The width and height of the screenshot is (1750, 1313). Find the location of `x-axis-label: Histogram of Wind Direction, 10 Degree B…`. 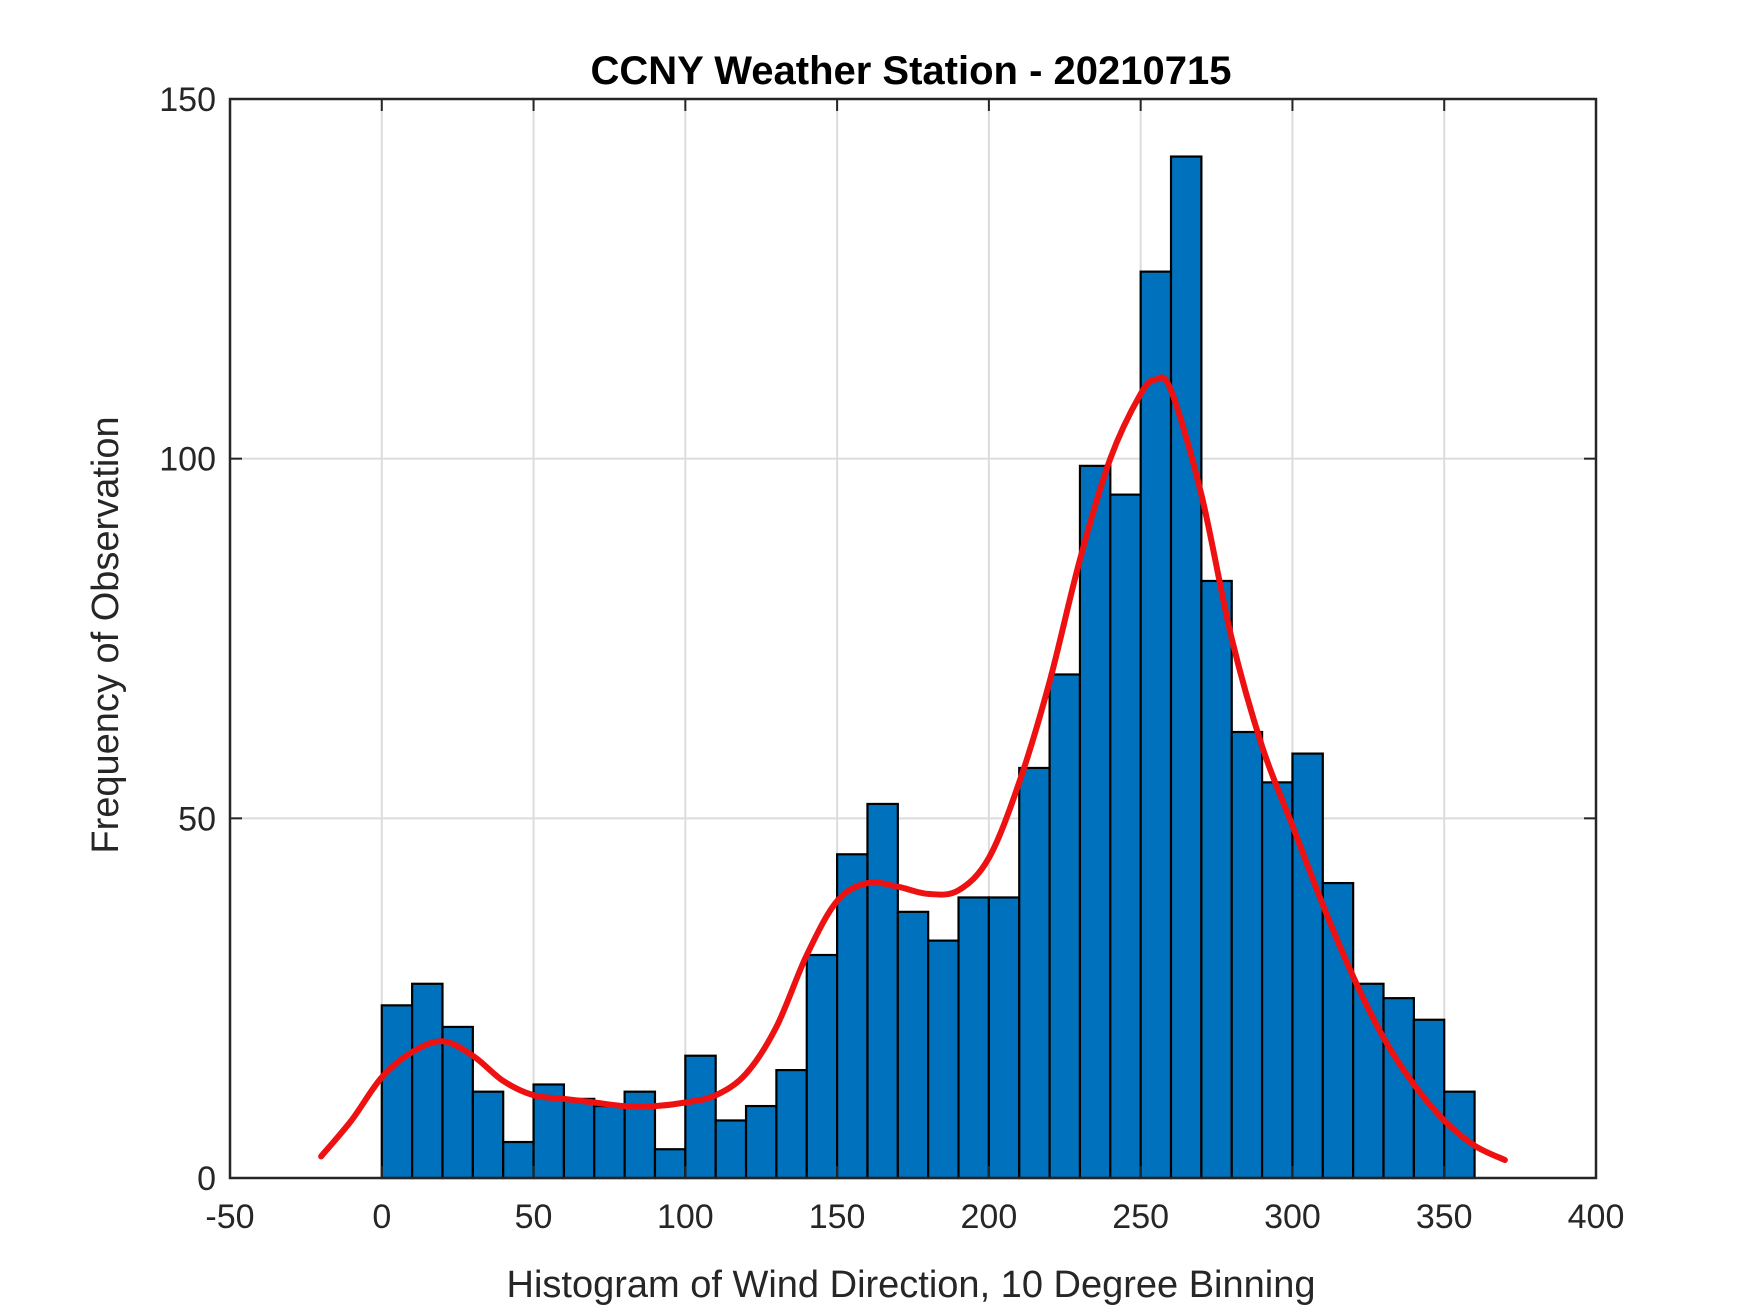

x-axis-label: Histogram of Wind Direction, 10 Degree B… is located at coordinates (911, 1285).